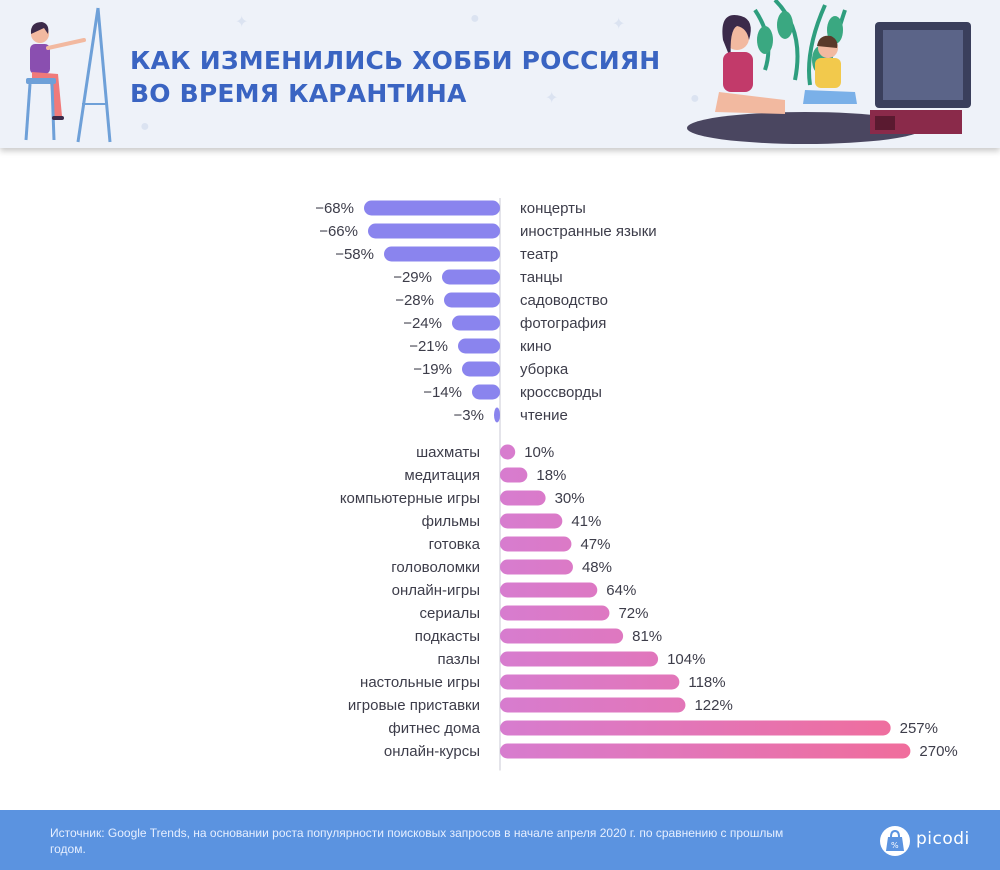  Describe the element at coordinates (564, 300) in the screenshot. I see `category-label-negative: садоводство` at that location.